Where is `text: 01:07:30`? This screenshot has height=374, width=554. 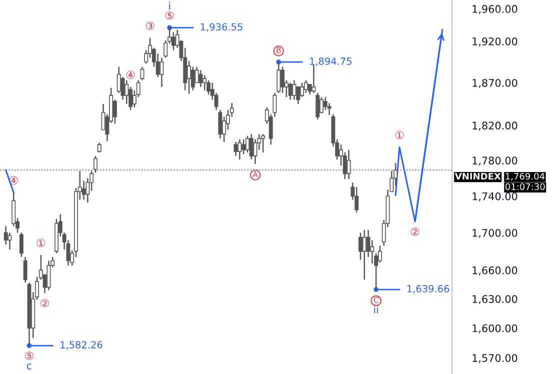 text: 01:07:30 is located at coordinates (525, 186).